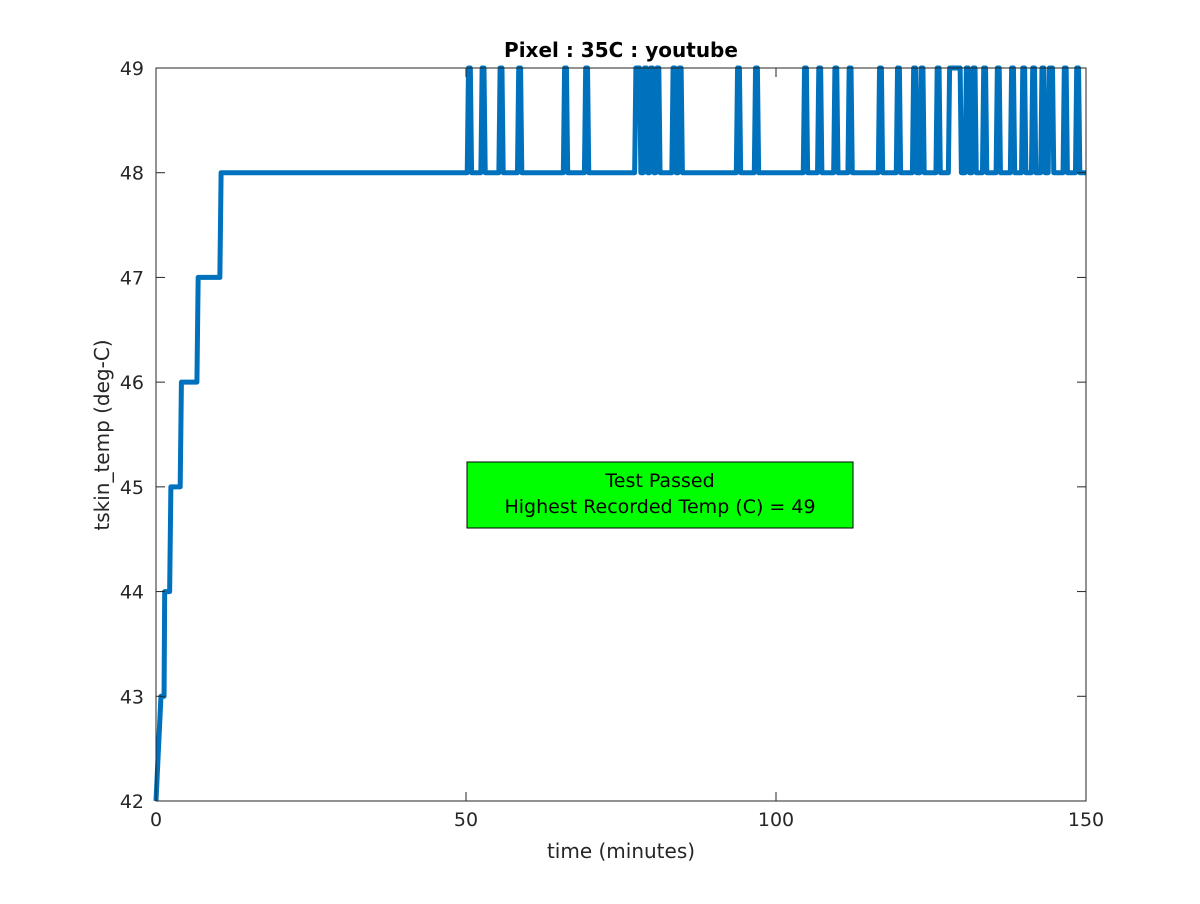 The width and height of the screenshot is (1200, 904). Describe the element at coordinates (1086, 820) in the screenshot. I see `x-tick-label: 150` at that location.